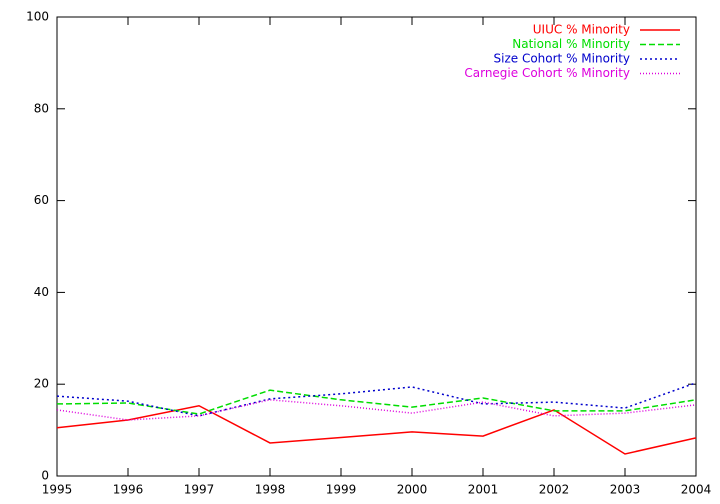 The height and width of the screenshot is (504, 720). Describe the element at coordinates (696, 490) in the screenshot. I see `x-tick-label: 2004` at that location.